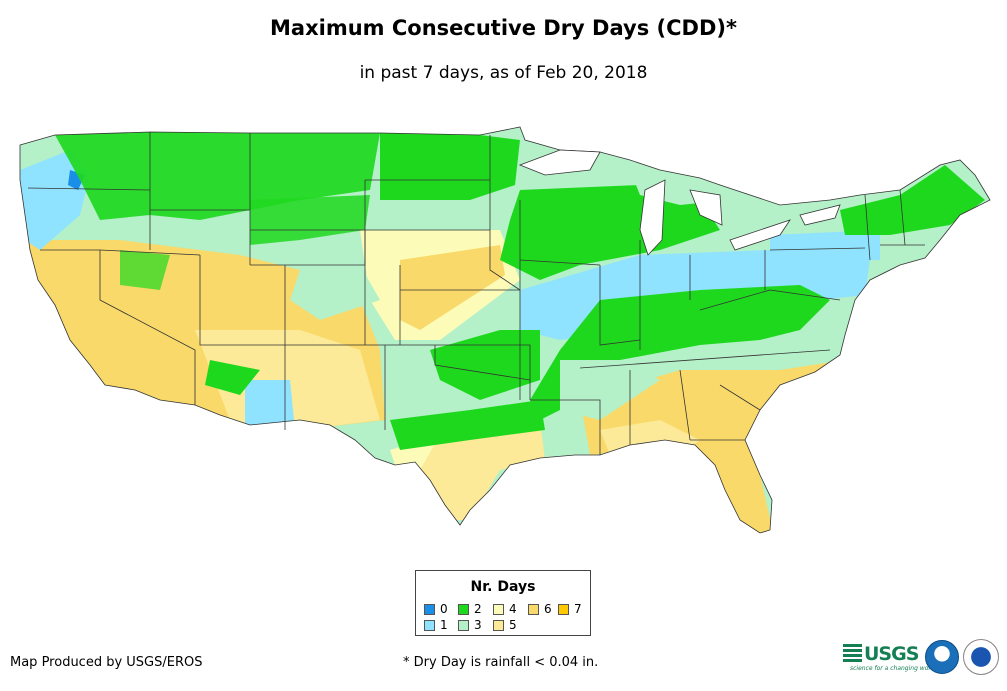 The image size is (1007, 691). Describe the element at coordinates (570, 609) in the screenshot. I see `legend-item-7: 7` at that location.